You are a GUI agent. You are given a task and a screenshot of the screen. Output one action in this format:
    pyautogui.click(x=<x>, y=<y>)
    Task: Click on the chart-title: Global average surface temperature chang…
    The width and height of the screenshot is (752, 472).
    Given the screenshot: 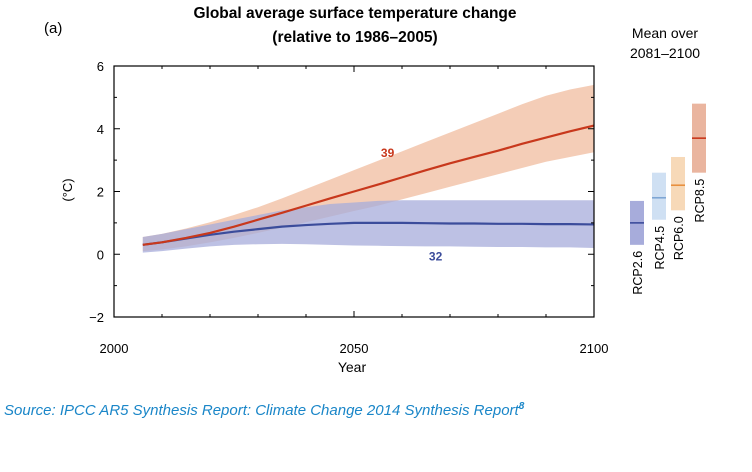 What is the action you would take?
    pyautogui.click(x=354, y=13)
    